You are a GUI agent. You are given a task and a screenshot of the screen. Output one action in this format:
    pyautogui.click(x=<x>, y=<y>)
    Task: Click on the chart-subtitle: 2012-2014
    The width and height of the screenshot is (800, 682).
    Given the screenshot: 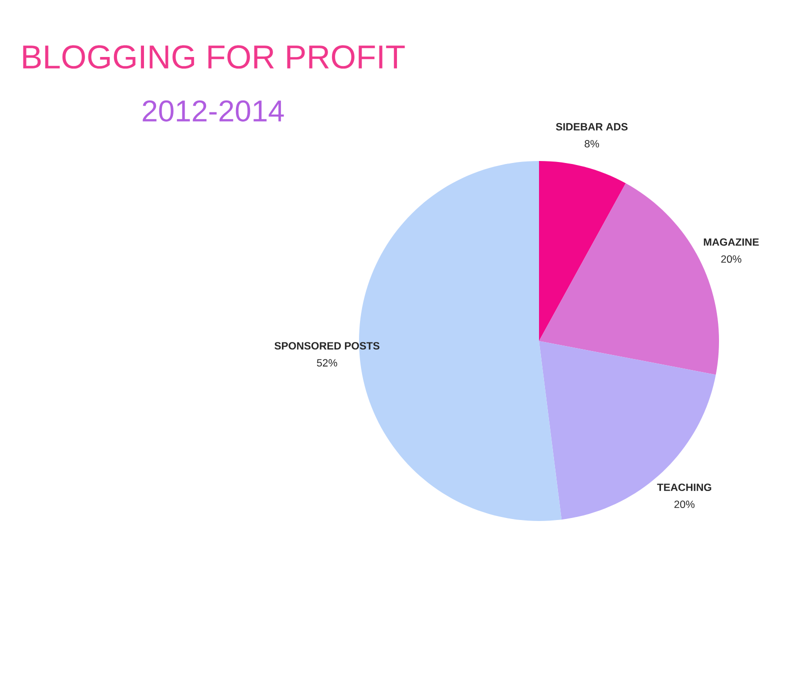 What is the action you would take?
    pyautogui.click(x=213, y=111)
    